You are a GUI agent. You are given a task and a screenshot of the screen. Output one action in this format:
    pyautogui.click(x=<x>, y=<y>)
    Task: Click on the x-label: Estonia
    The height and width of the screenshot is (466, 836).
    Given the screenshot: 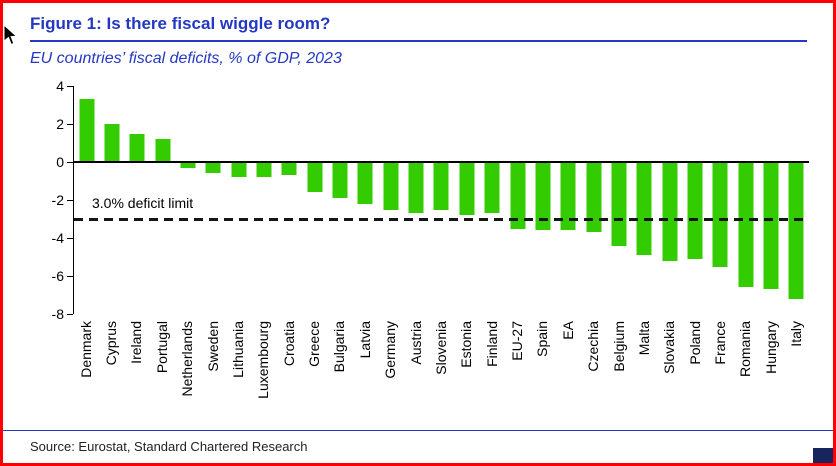 What is the action you would take?
    pyautogui.click(x=466, y=344)
    